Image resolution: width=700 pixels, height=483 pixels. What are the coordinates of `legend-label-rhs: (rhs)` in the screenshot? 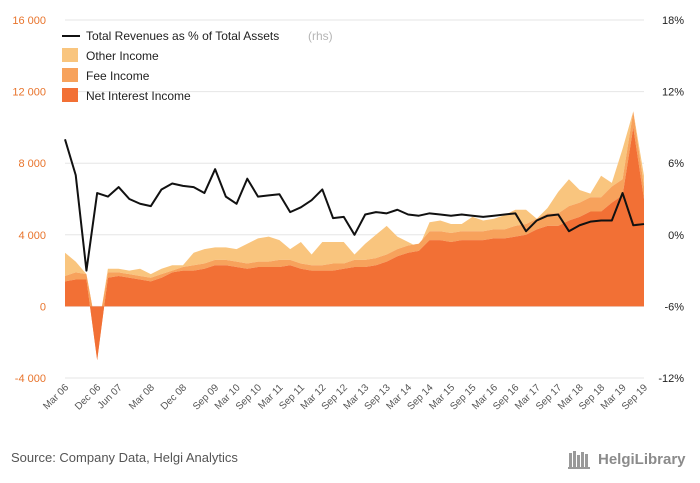 It's located at (320, 36).